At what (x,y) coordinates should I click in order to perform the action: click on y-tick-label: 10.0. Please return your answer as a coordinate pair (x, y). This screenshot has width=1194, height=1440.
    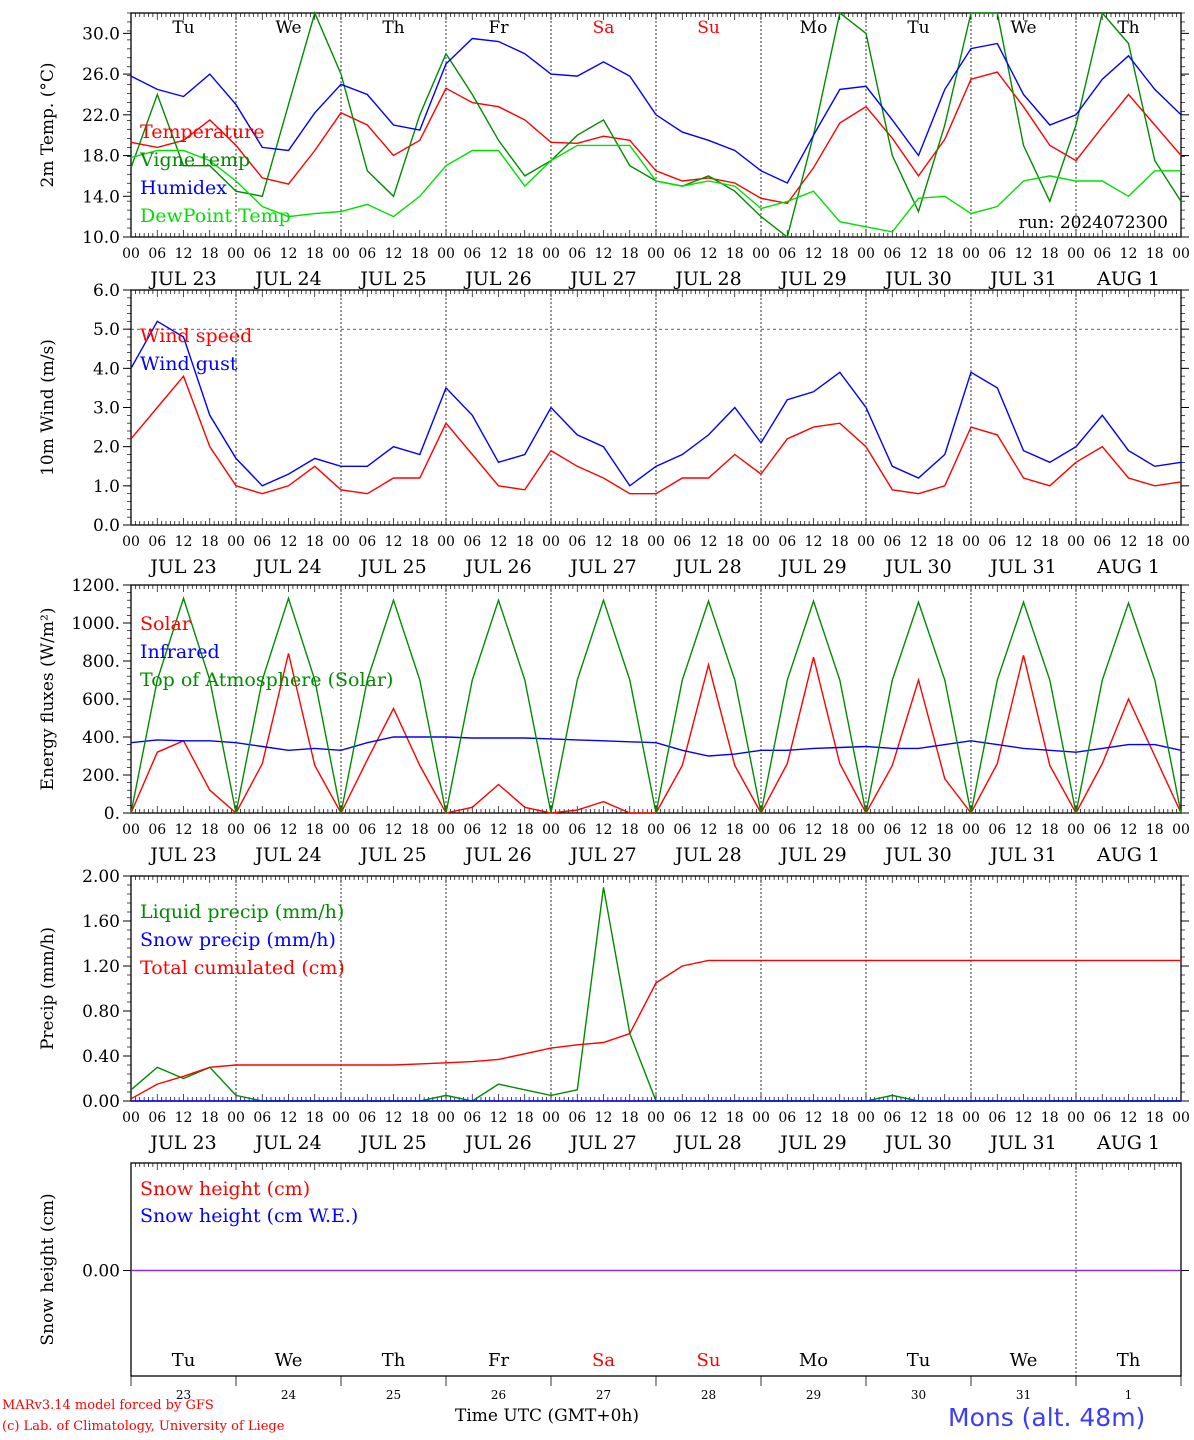
    Looking at the image, I should click on (101, 238).